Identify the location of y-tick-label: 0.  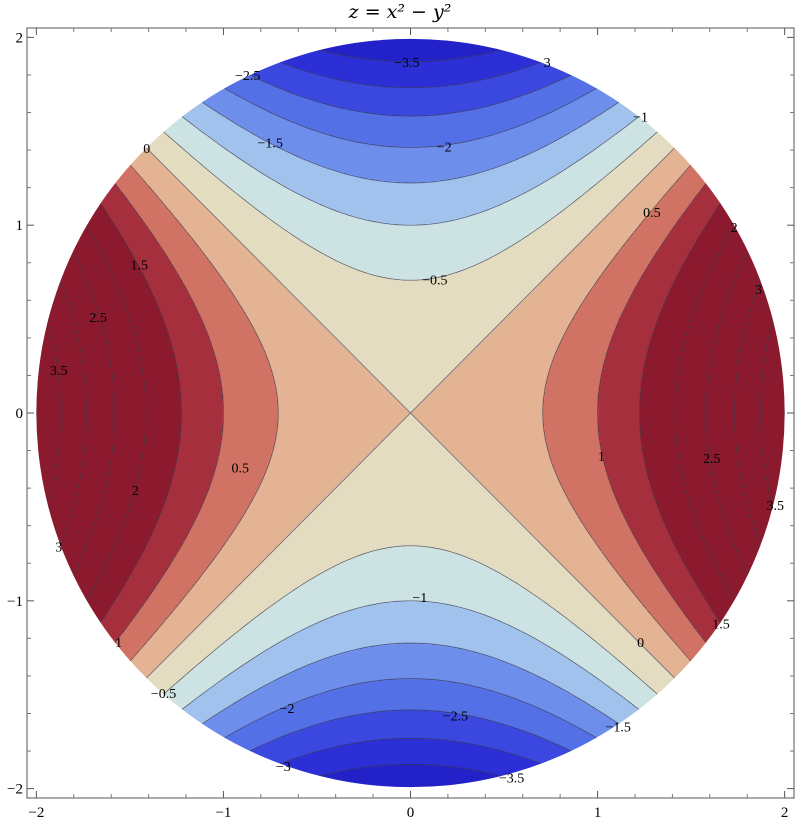
(20, 414).